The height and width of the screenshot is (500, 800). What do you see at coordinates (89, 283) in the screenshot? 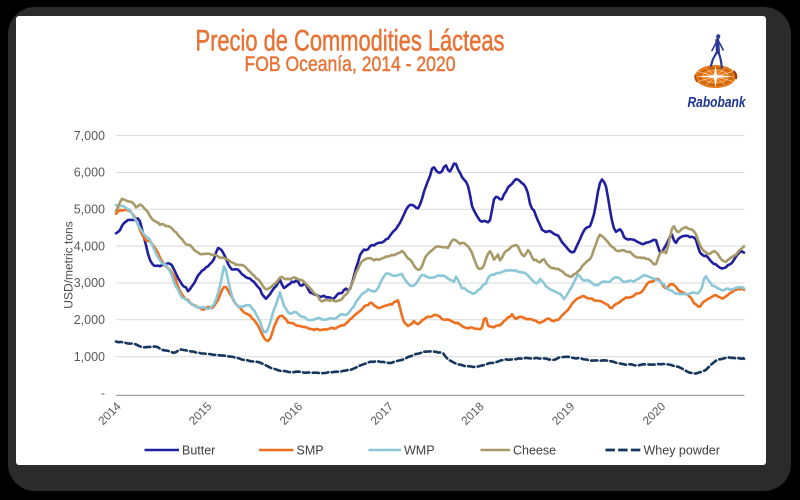
I see `svg-text: 3,000` at bounding box center [89, 283].